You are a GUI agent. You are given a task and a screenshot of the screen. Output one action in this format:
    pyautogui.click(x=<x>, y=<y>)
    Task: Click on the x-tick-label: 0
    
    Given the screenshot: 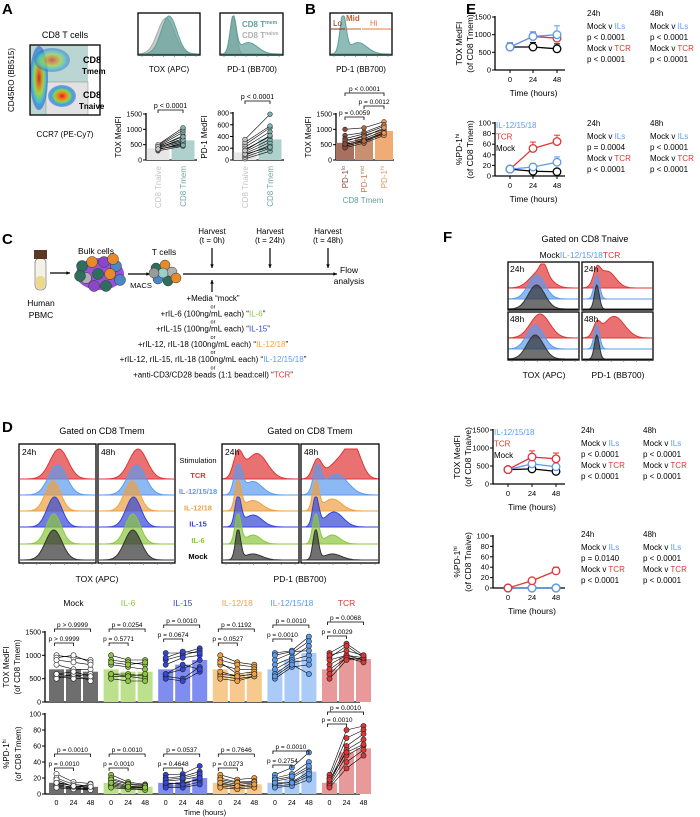 What is the action you would take?
    pyautogui.click(x=275, y=803)
    